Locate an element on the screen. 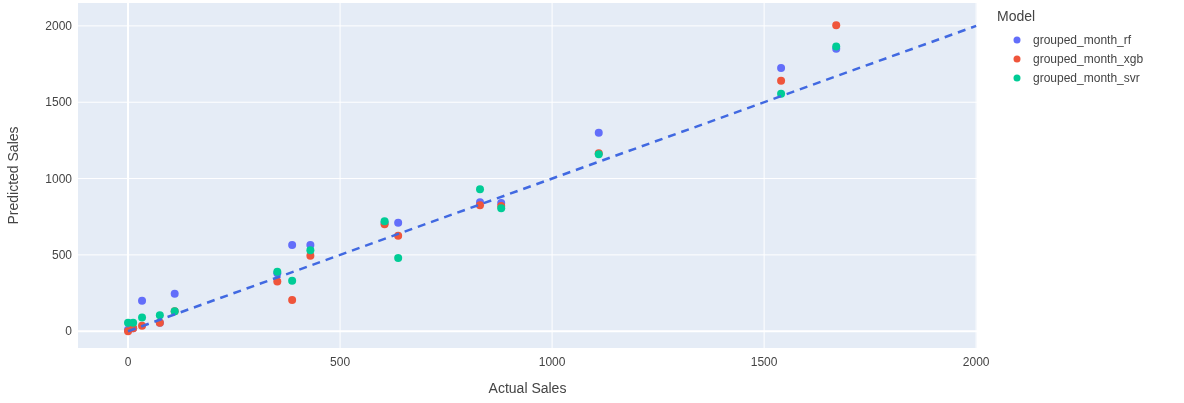 This screenshot has height=403, width=1184. legend-title: Model is located at coordinates (1016, 16).